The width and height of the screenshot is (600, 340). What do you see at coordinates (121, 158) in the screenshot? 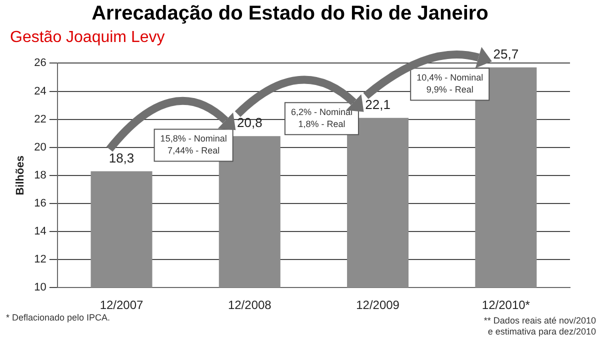
I see `data-label: 18,3` at bounding box center [121, 158].